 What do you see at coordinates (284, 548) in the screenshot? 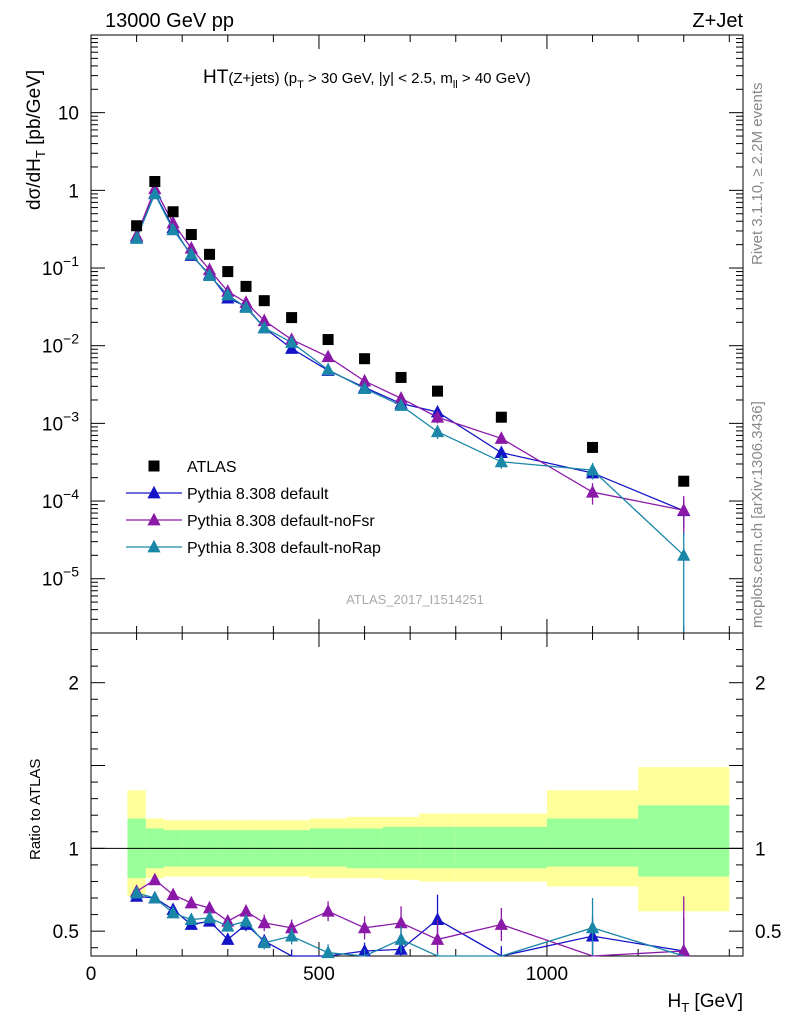
I see `legend-label-noRap: Pythia 8.308 default-noRap` at bounding box center [284, 548].